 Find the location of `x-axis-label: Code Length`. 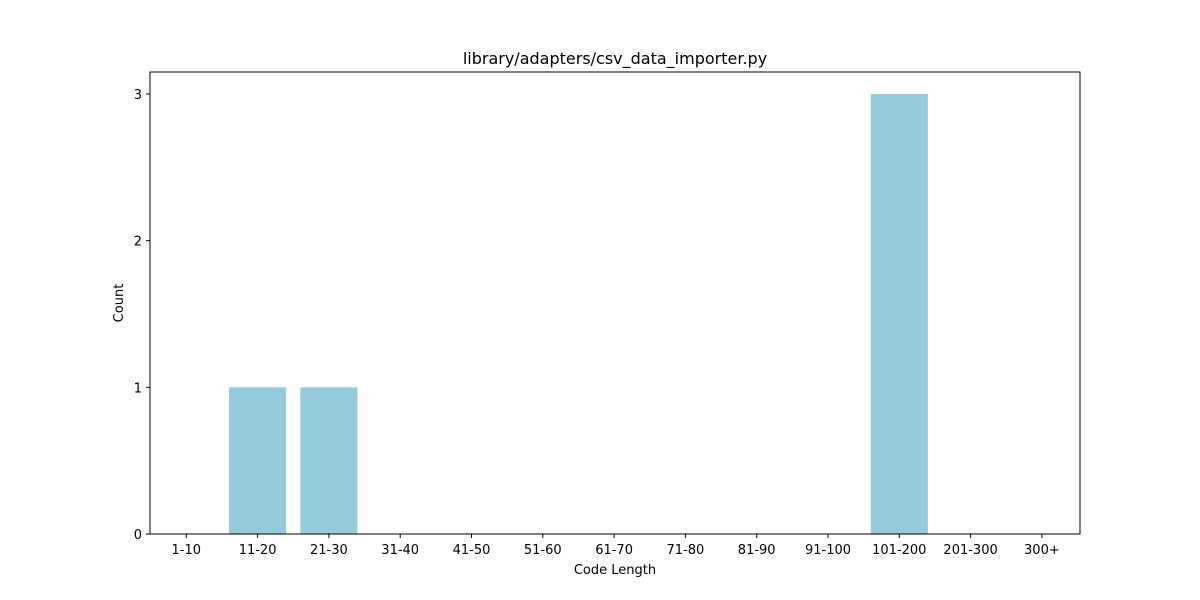

x-axis-label: Code Length is located at coordinates (615, 570).